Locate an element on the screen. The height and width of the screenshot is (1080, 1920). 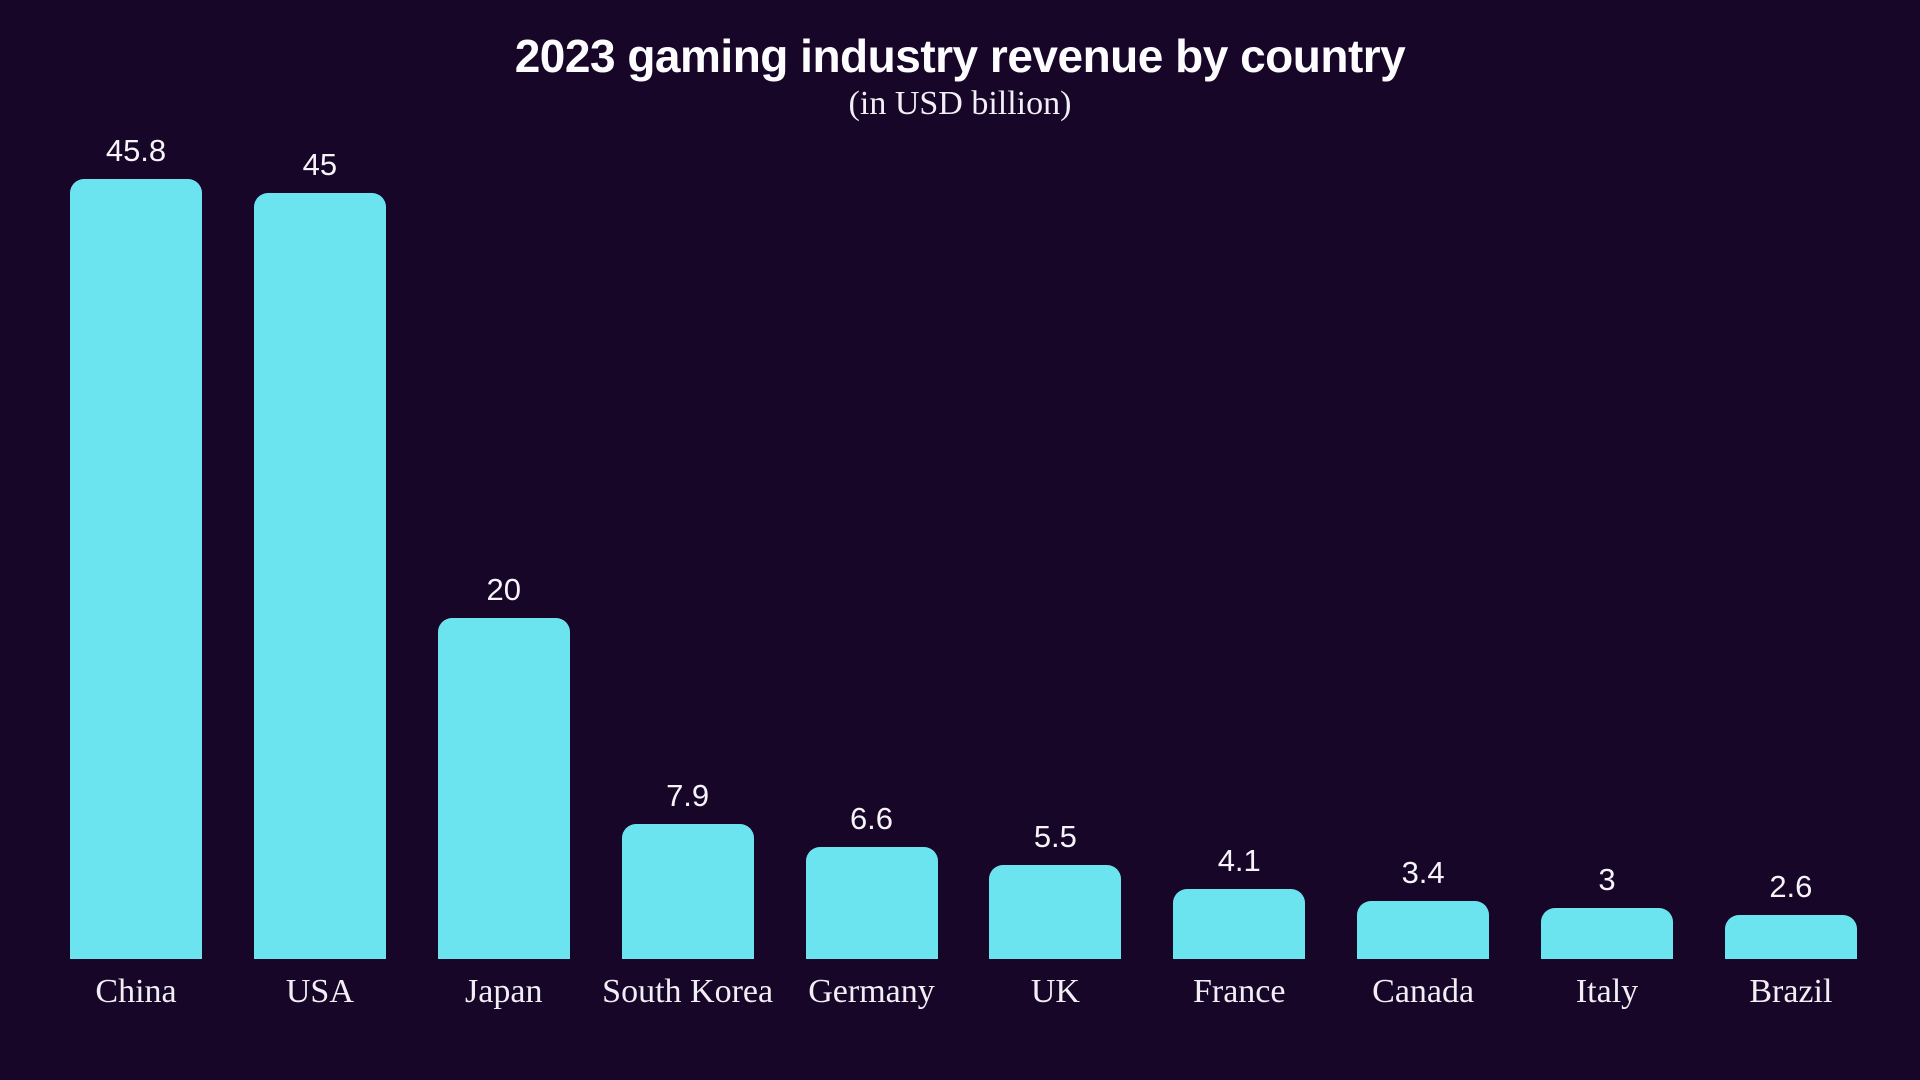
bar-value-label: 2.6 is located at coordinates (1791, 886).